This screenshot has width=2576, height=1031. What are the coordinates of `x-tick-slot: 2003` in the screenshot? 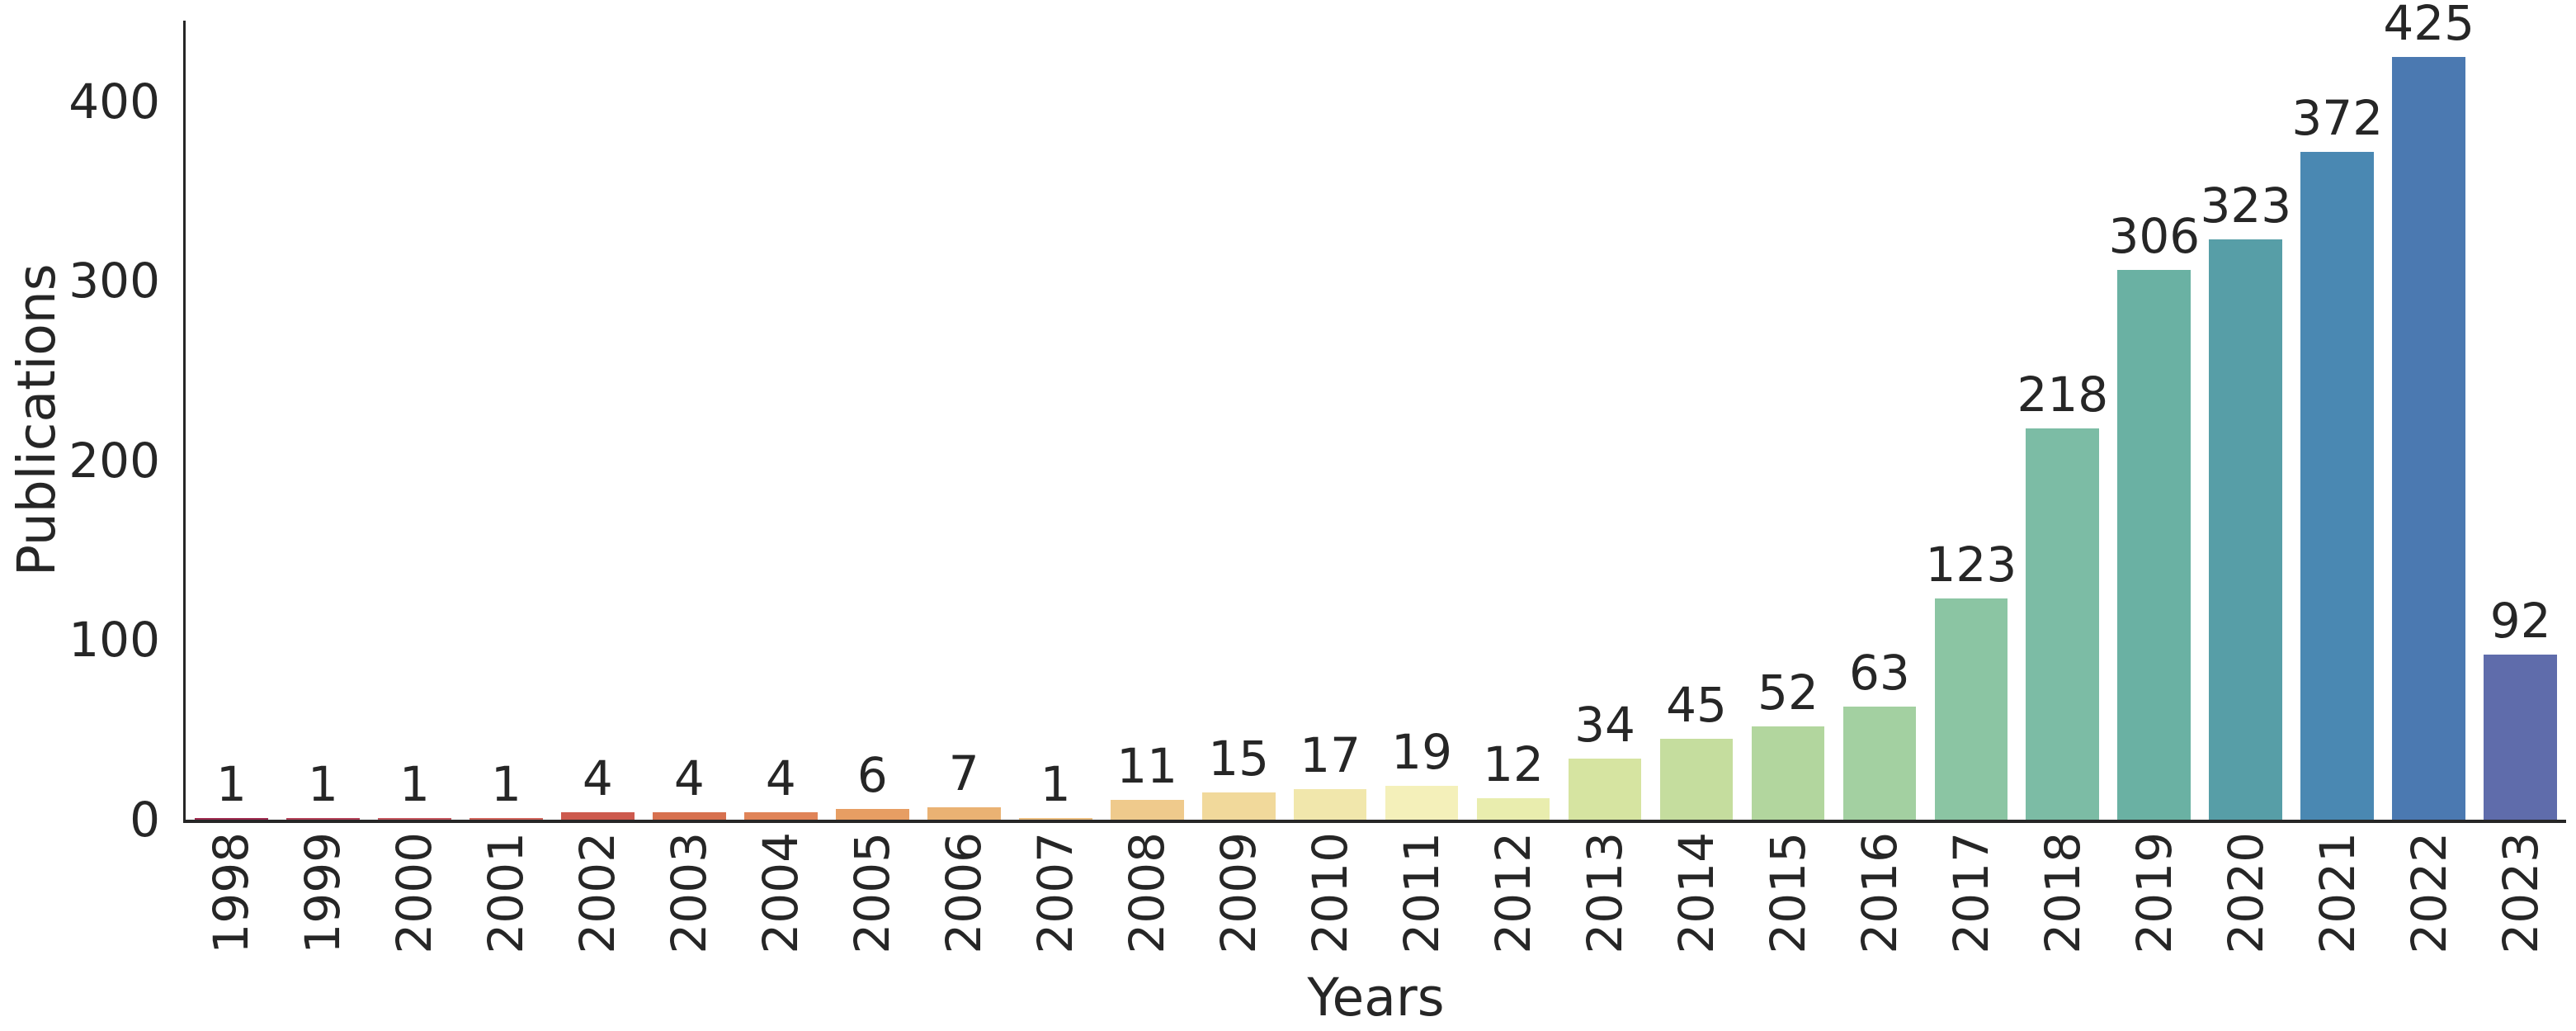 It's located at (689, 893).